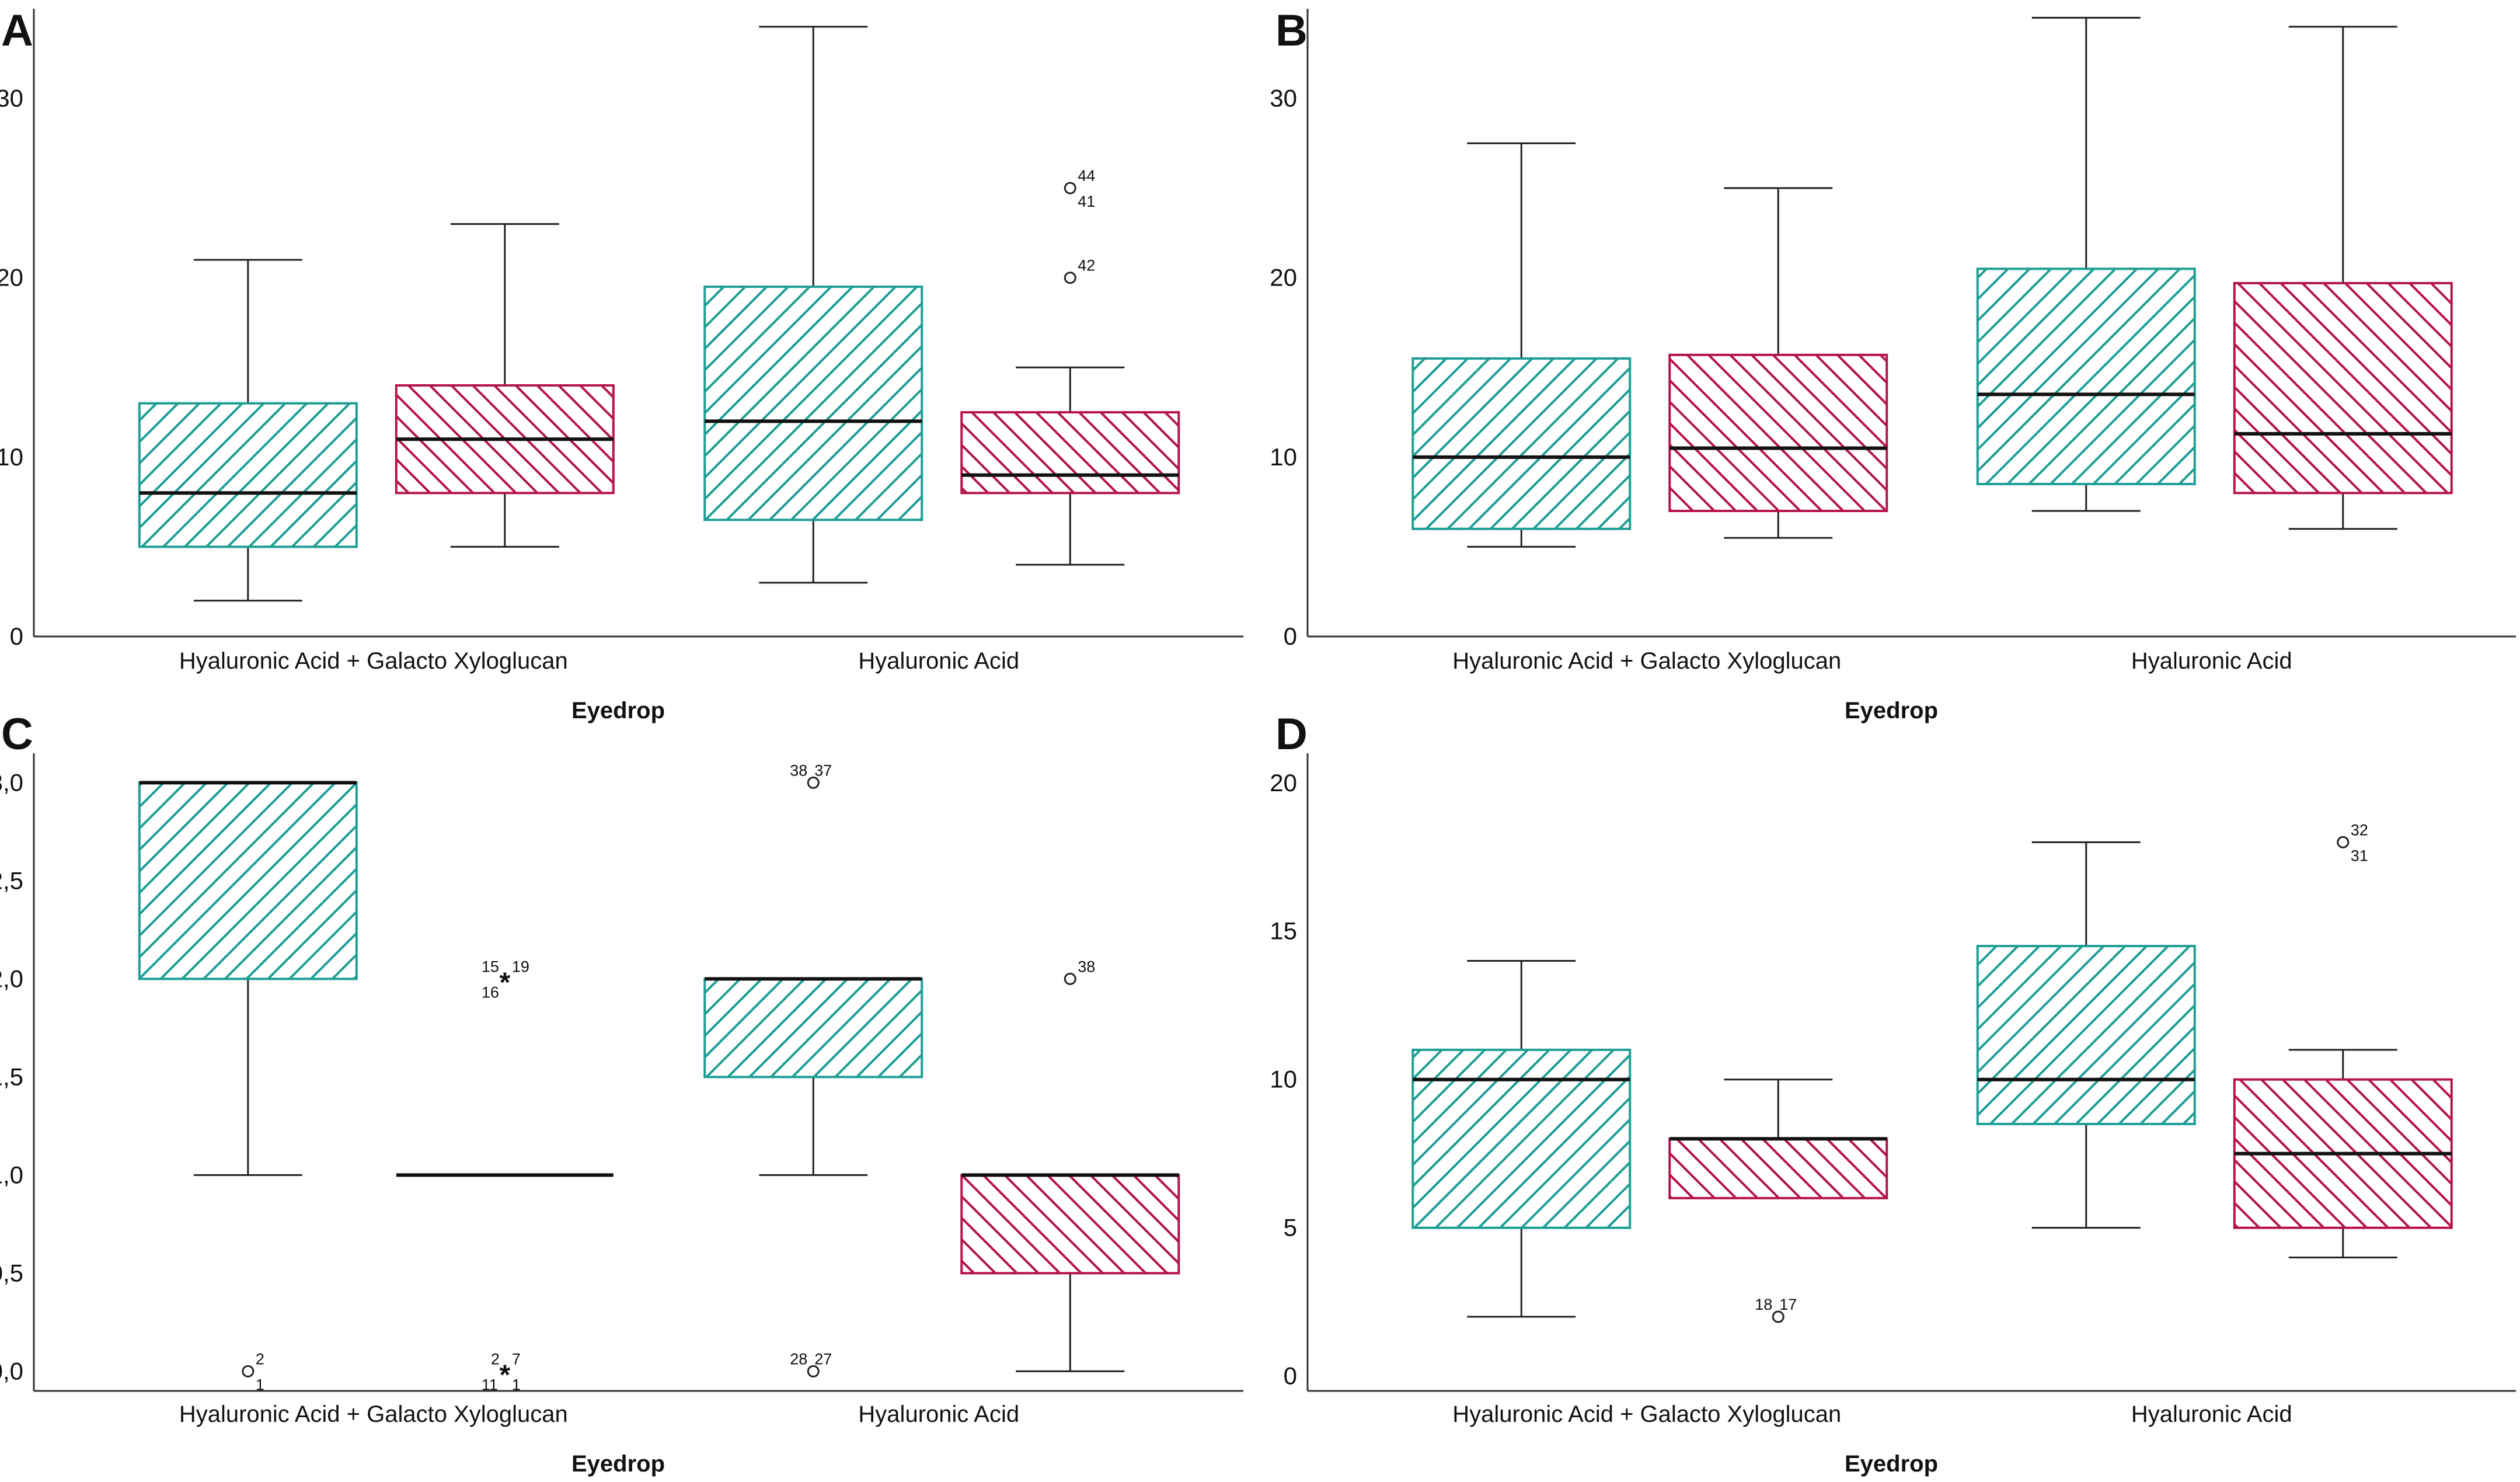 The image size is (2520, 1482). Describe the element at coordinates (11, 1272) in the screenshot. I see `y-tick-label: 0,5` at that location.